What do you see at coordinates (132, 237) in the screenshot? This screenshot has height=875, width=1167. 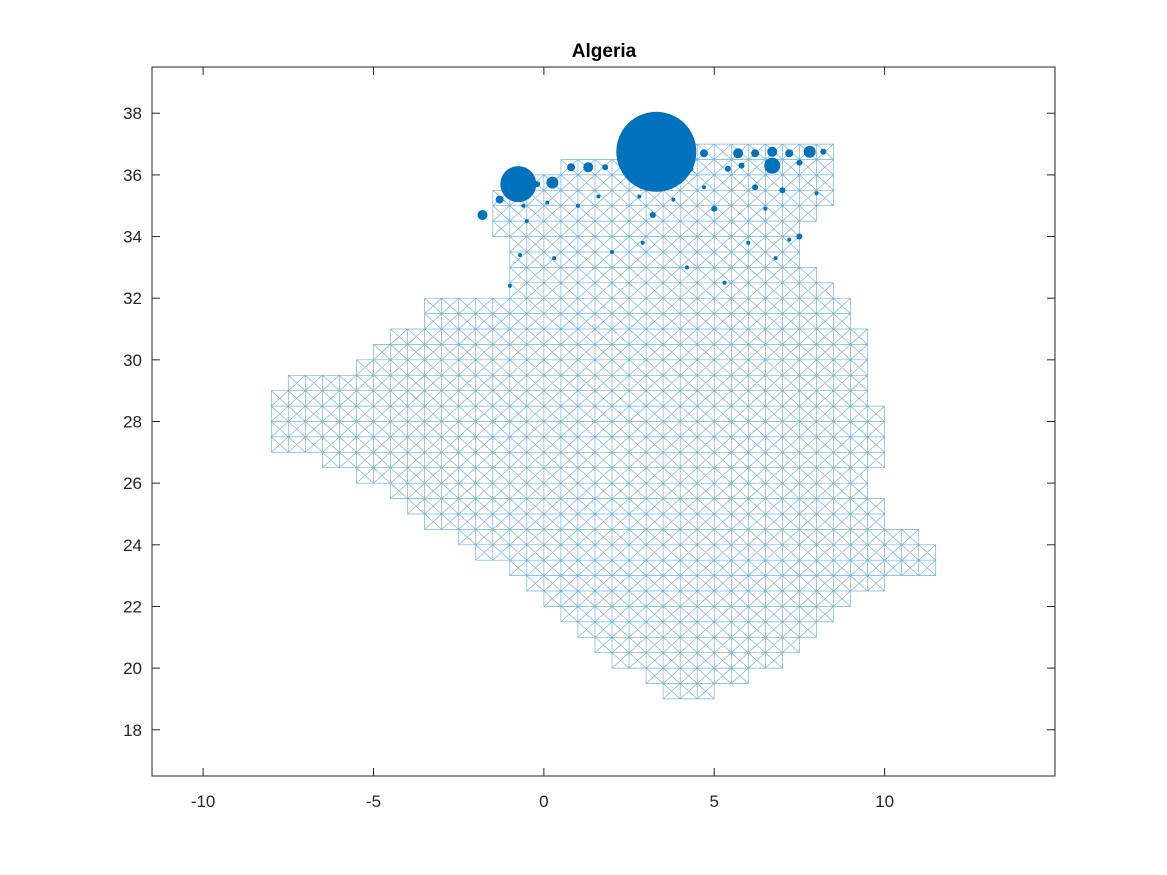 I see `y-tick-label: 34` at bounding box center [132, 237].